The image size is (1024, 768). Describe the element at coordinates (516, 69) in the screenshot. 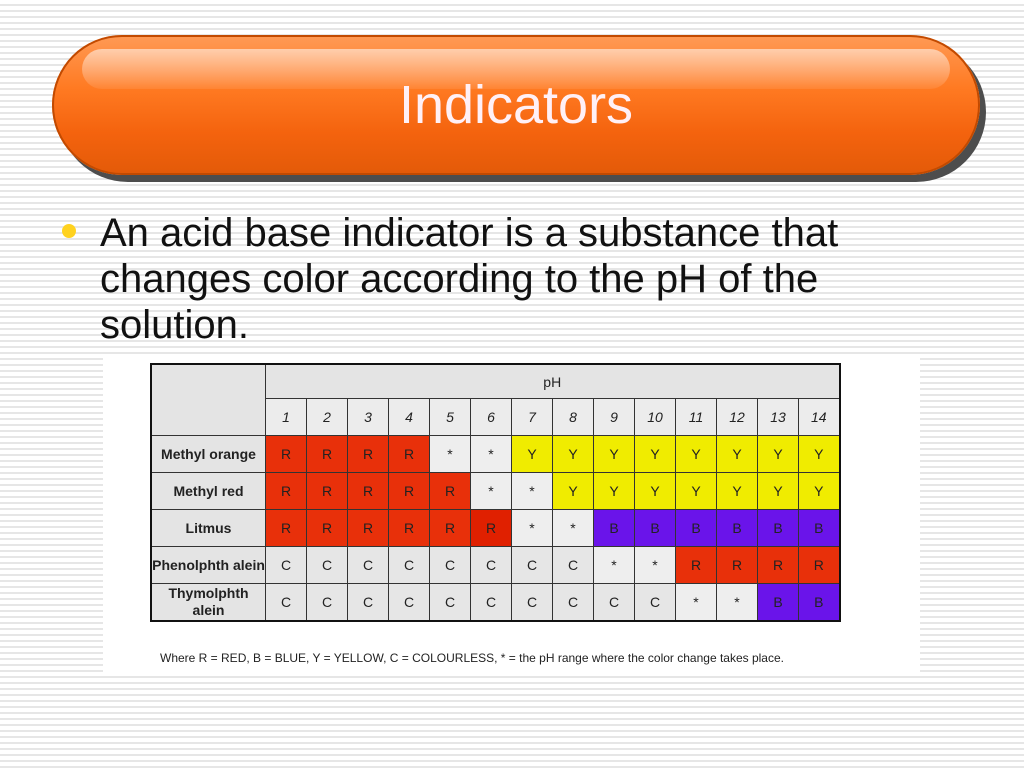

I see `title-gloss` at that location.